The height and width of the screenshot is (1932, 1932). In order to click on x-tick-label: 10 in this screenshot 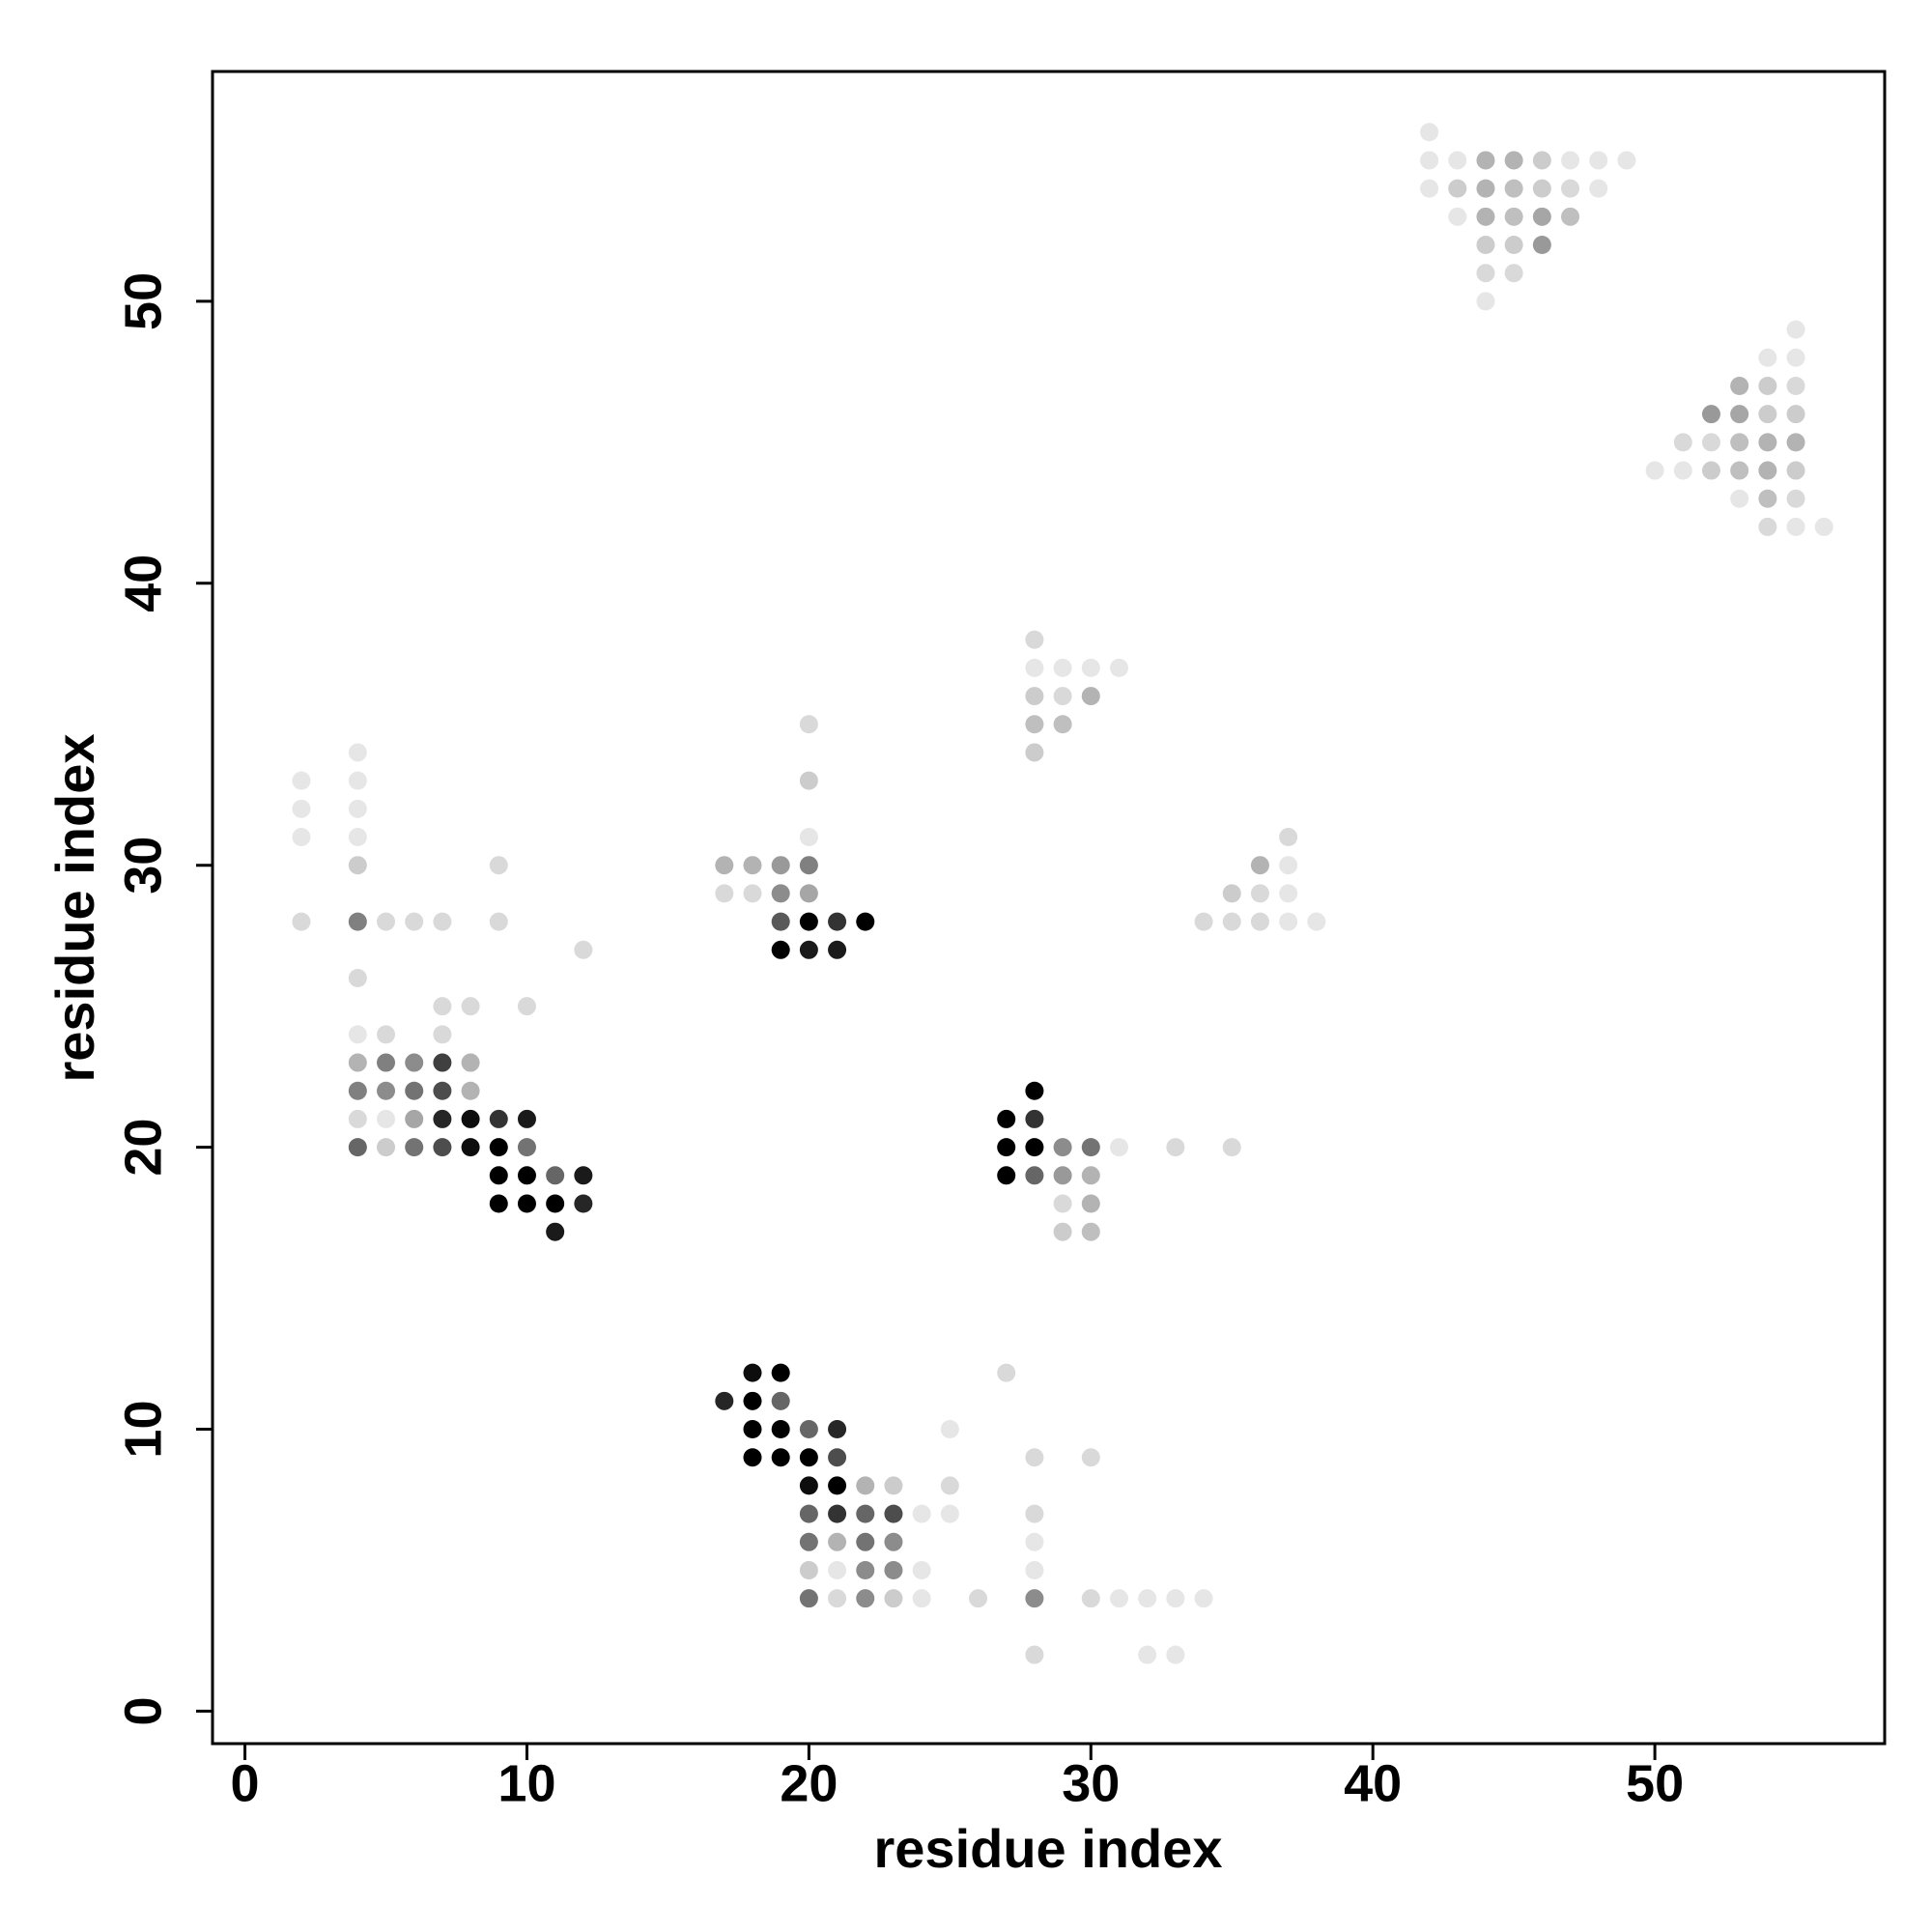, I will do `click(526, 1783)`.